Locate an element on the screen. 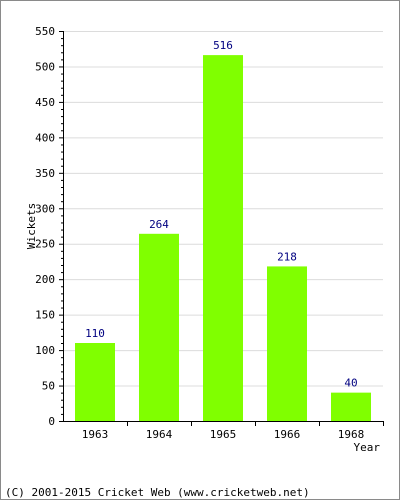  bar-1964 is located at coordinates (159, 327).